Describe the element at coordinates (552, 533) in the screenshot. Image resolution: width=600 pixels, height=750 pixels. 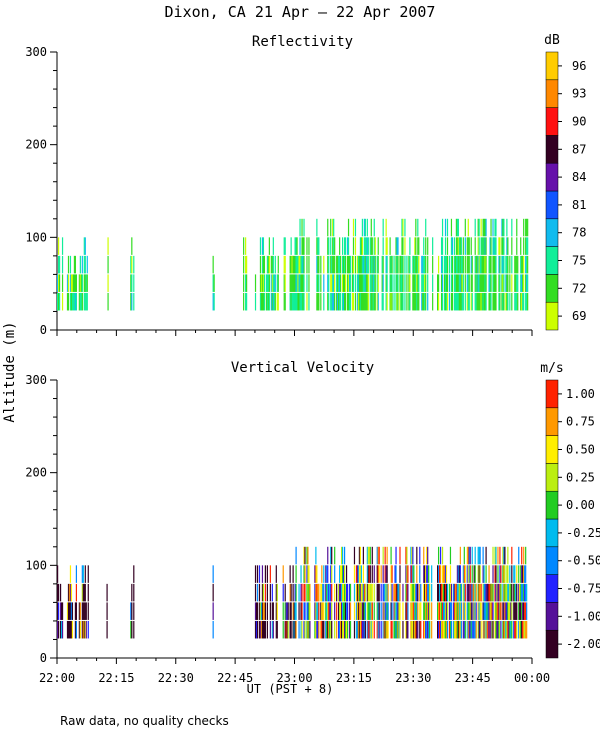
I see `colorbar-swatch` at that location.